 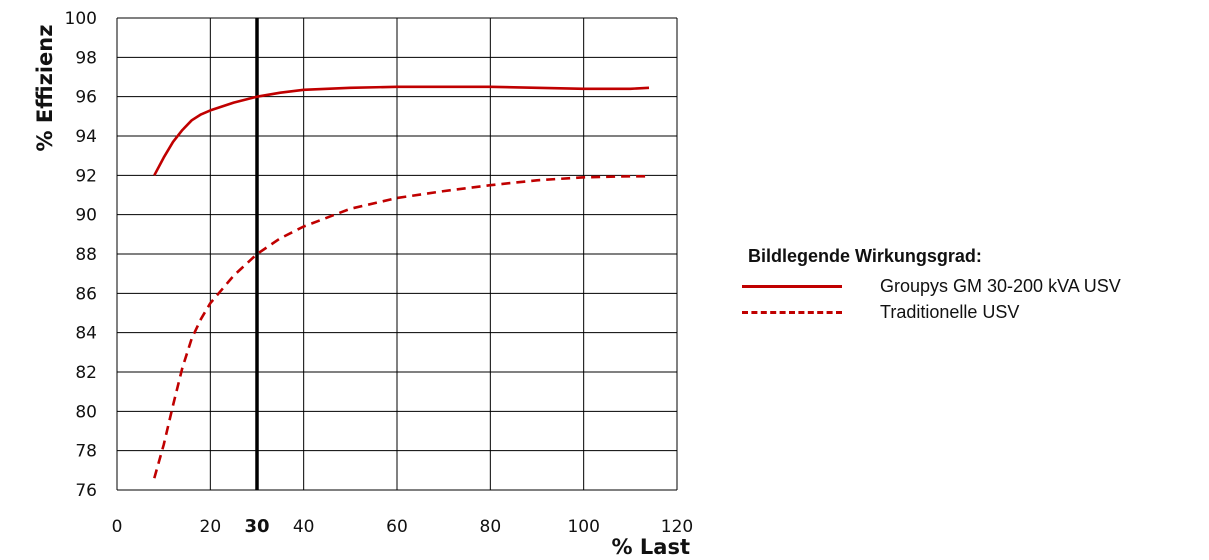 I want to click on y-tick-label: 80, so click(x=86, y=412).